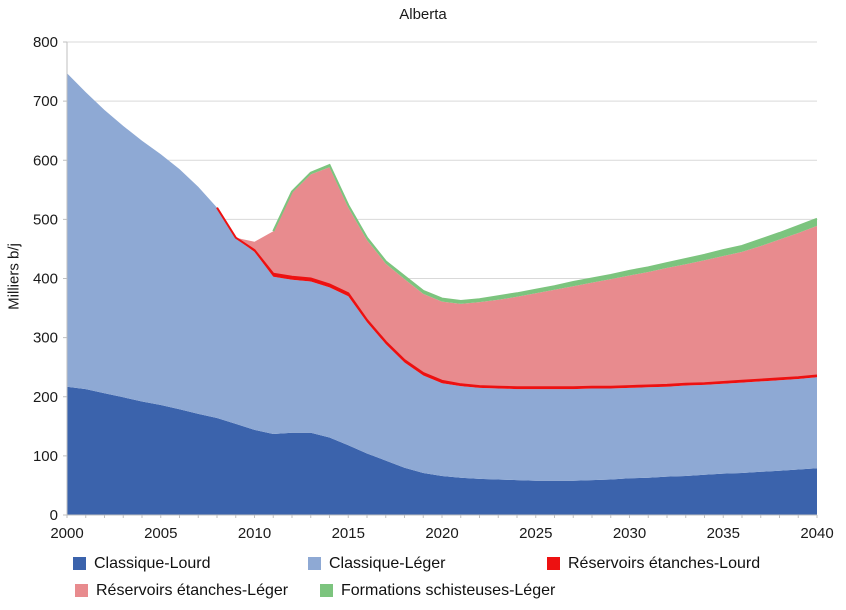 Image resolution: width=846 pixels, height=610 pixels. What do you see at coordinates (45, 101) in the screenshot?
I see `y-tick-label: 700` at bounding box center [45, 101].